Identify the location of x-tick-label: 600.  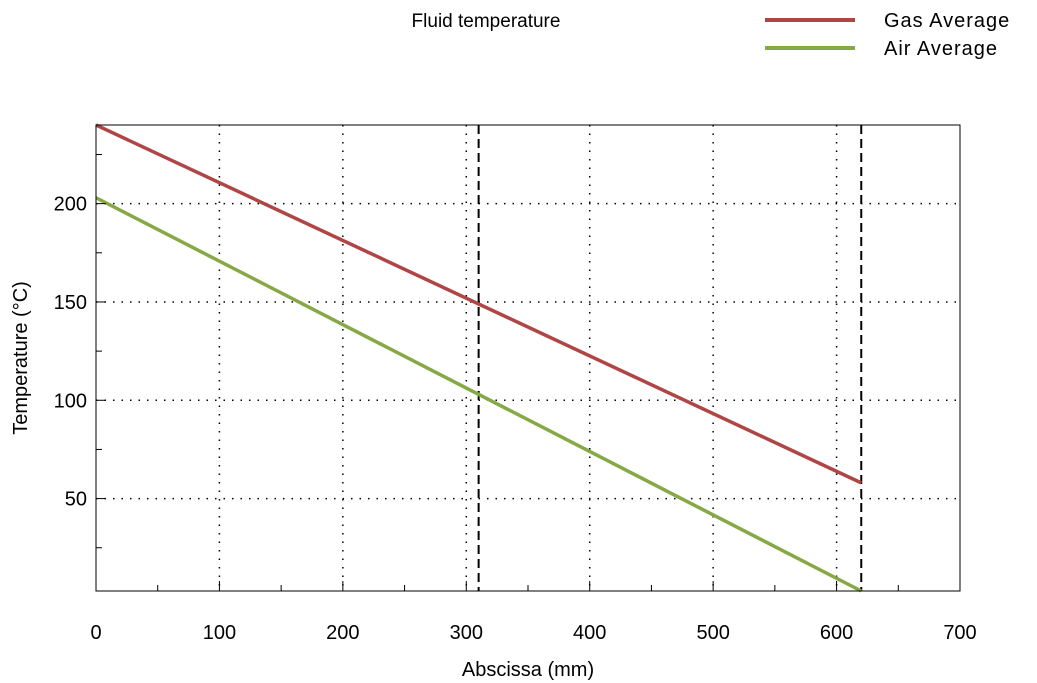
(836, 633).